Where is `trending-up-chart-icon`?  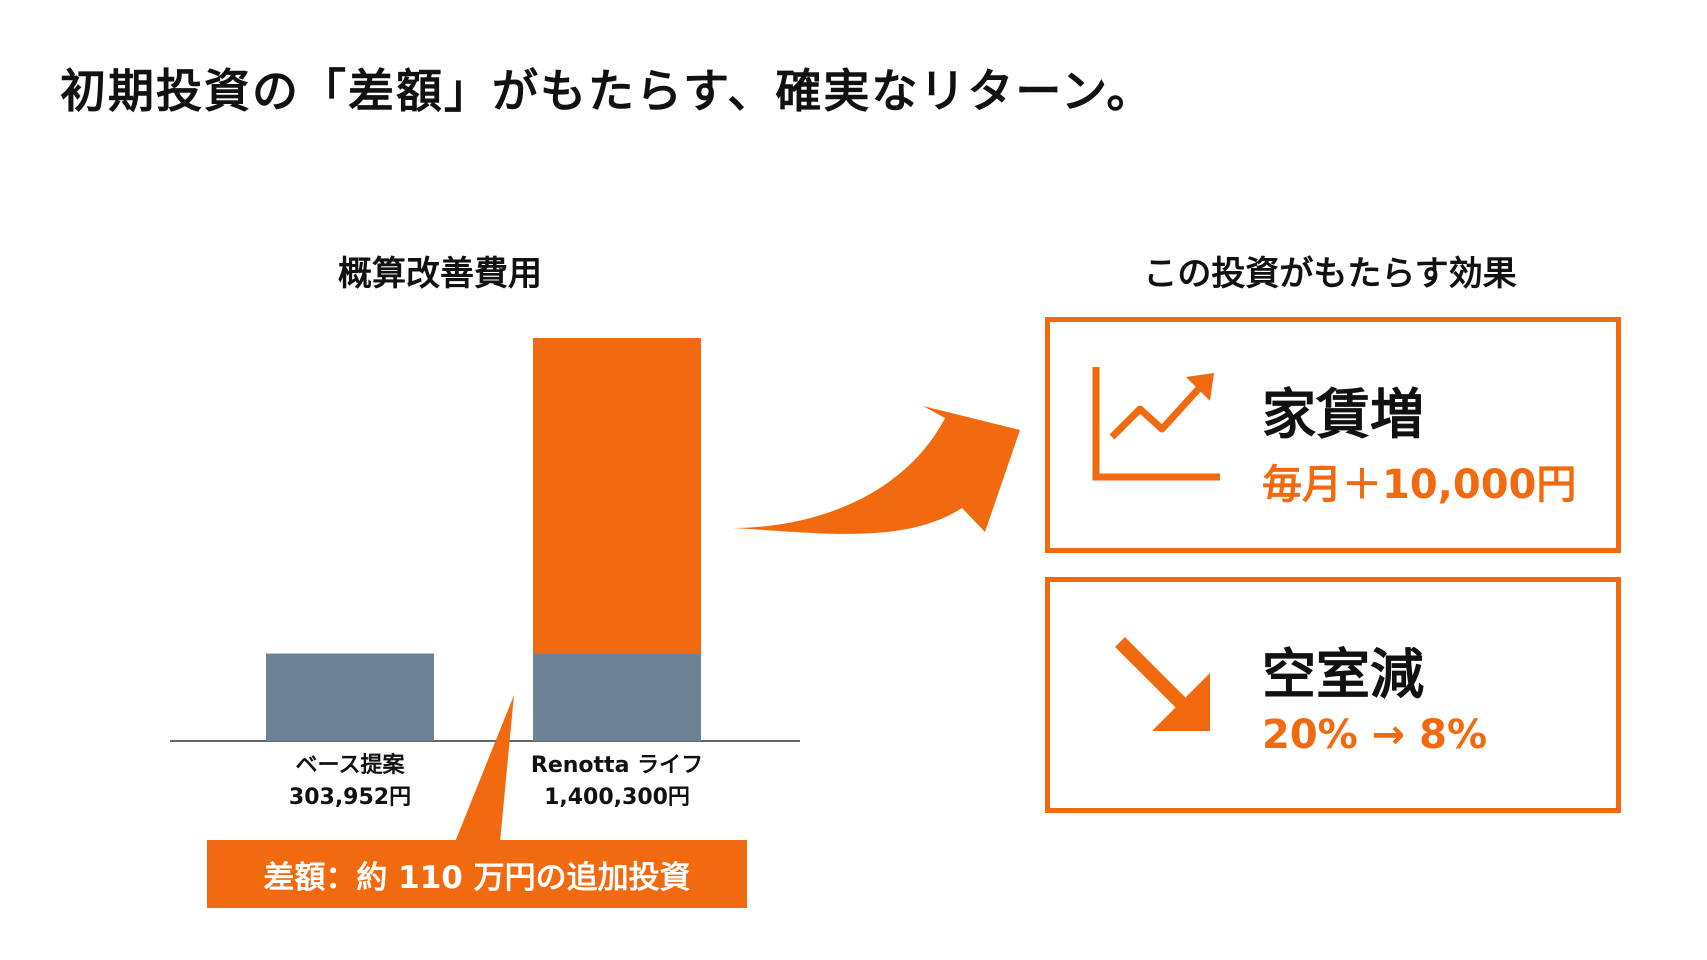 trending-up-chart-icon is located at coordinates (1156, 424).